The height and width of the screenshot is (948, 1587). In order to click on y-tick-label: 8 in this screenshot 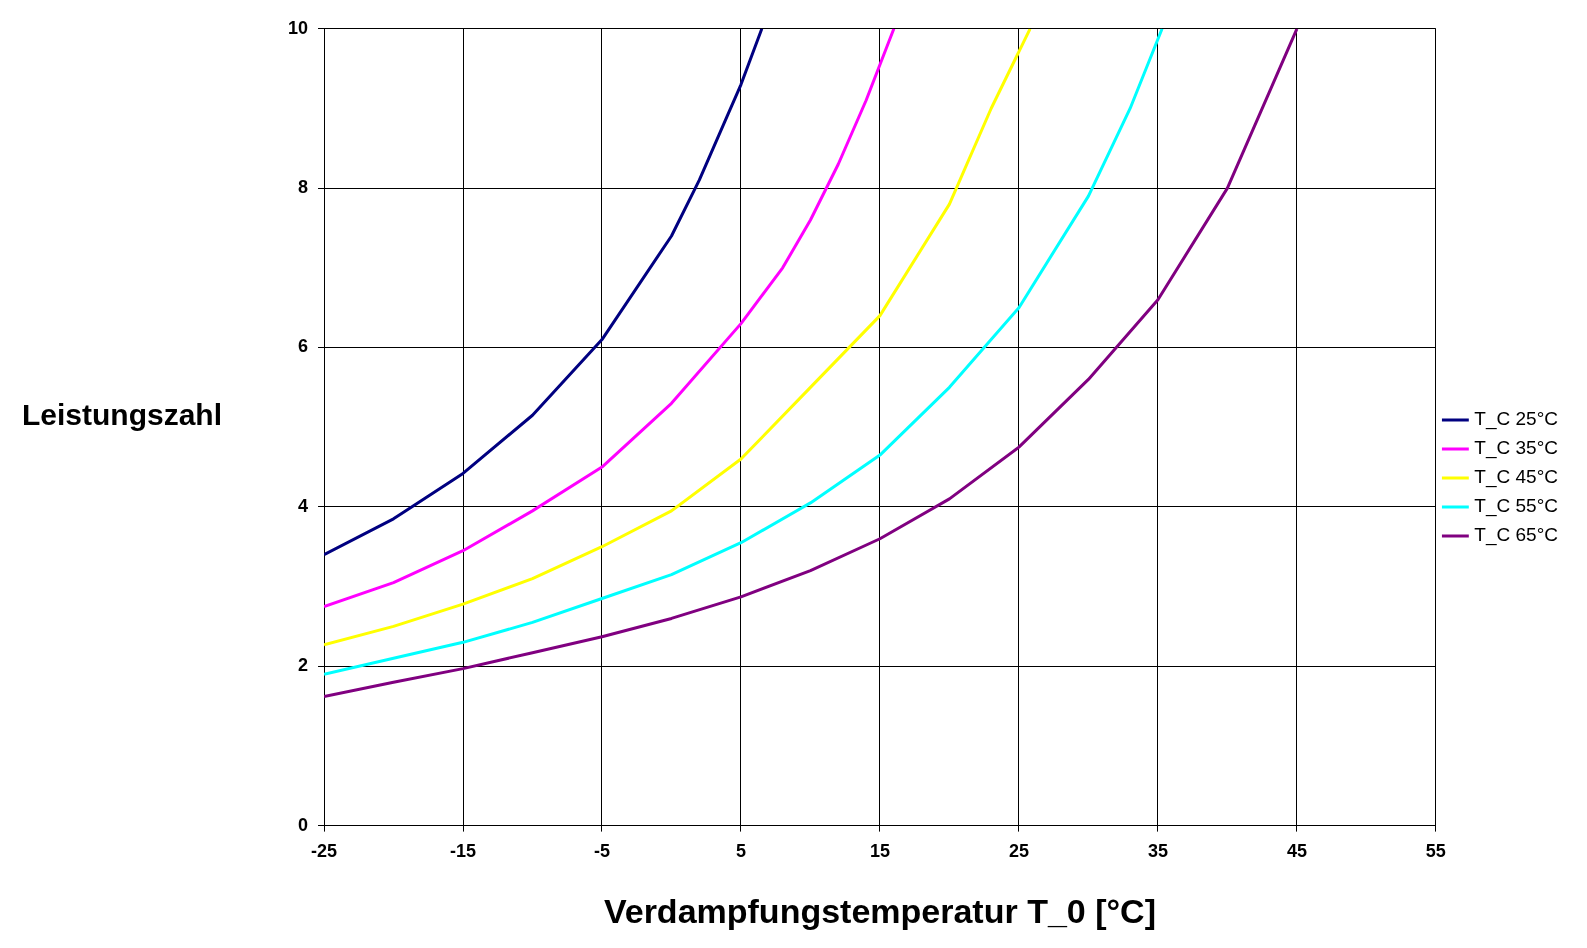, I will do `click(303, 187)`.